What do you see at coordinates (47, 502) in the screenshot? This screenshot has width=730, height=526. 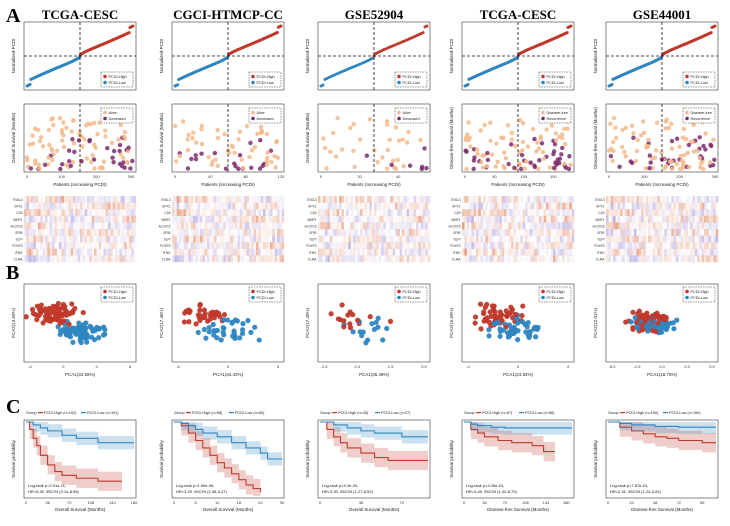 I see `x-tick-label: 36` at bounding box center [47, 502].